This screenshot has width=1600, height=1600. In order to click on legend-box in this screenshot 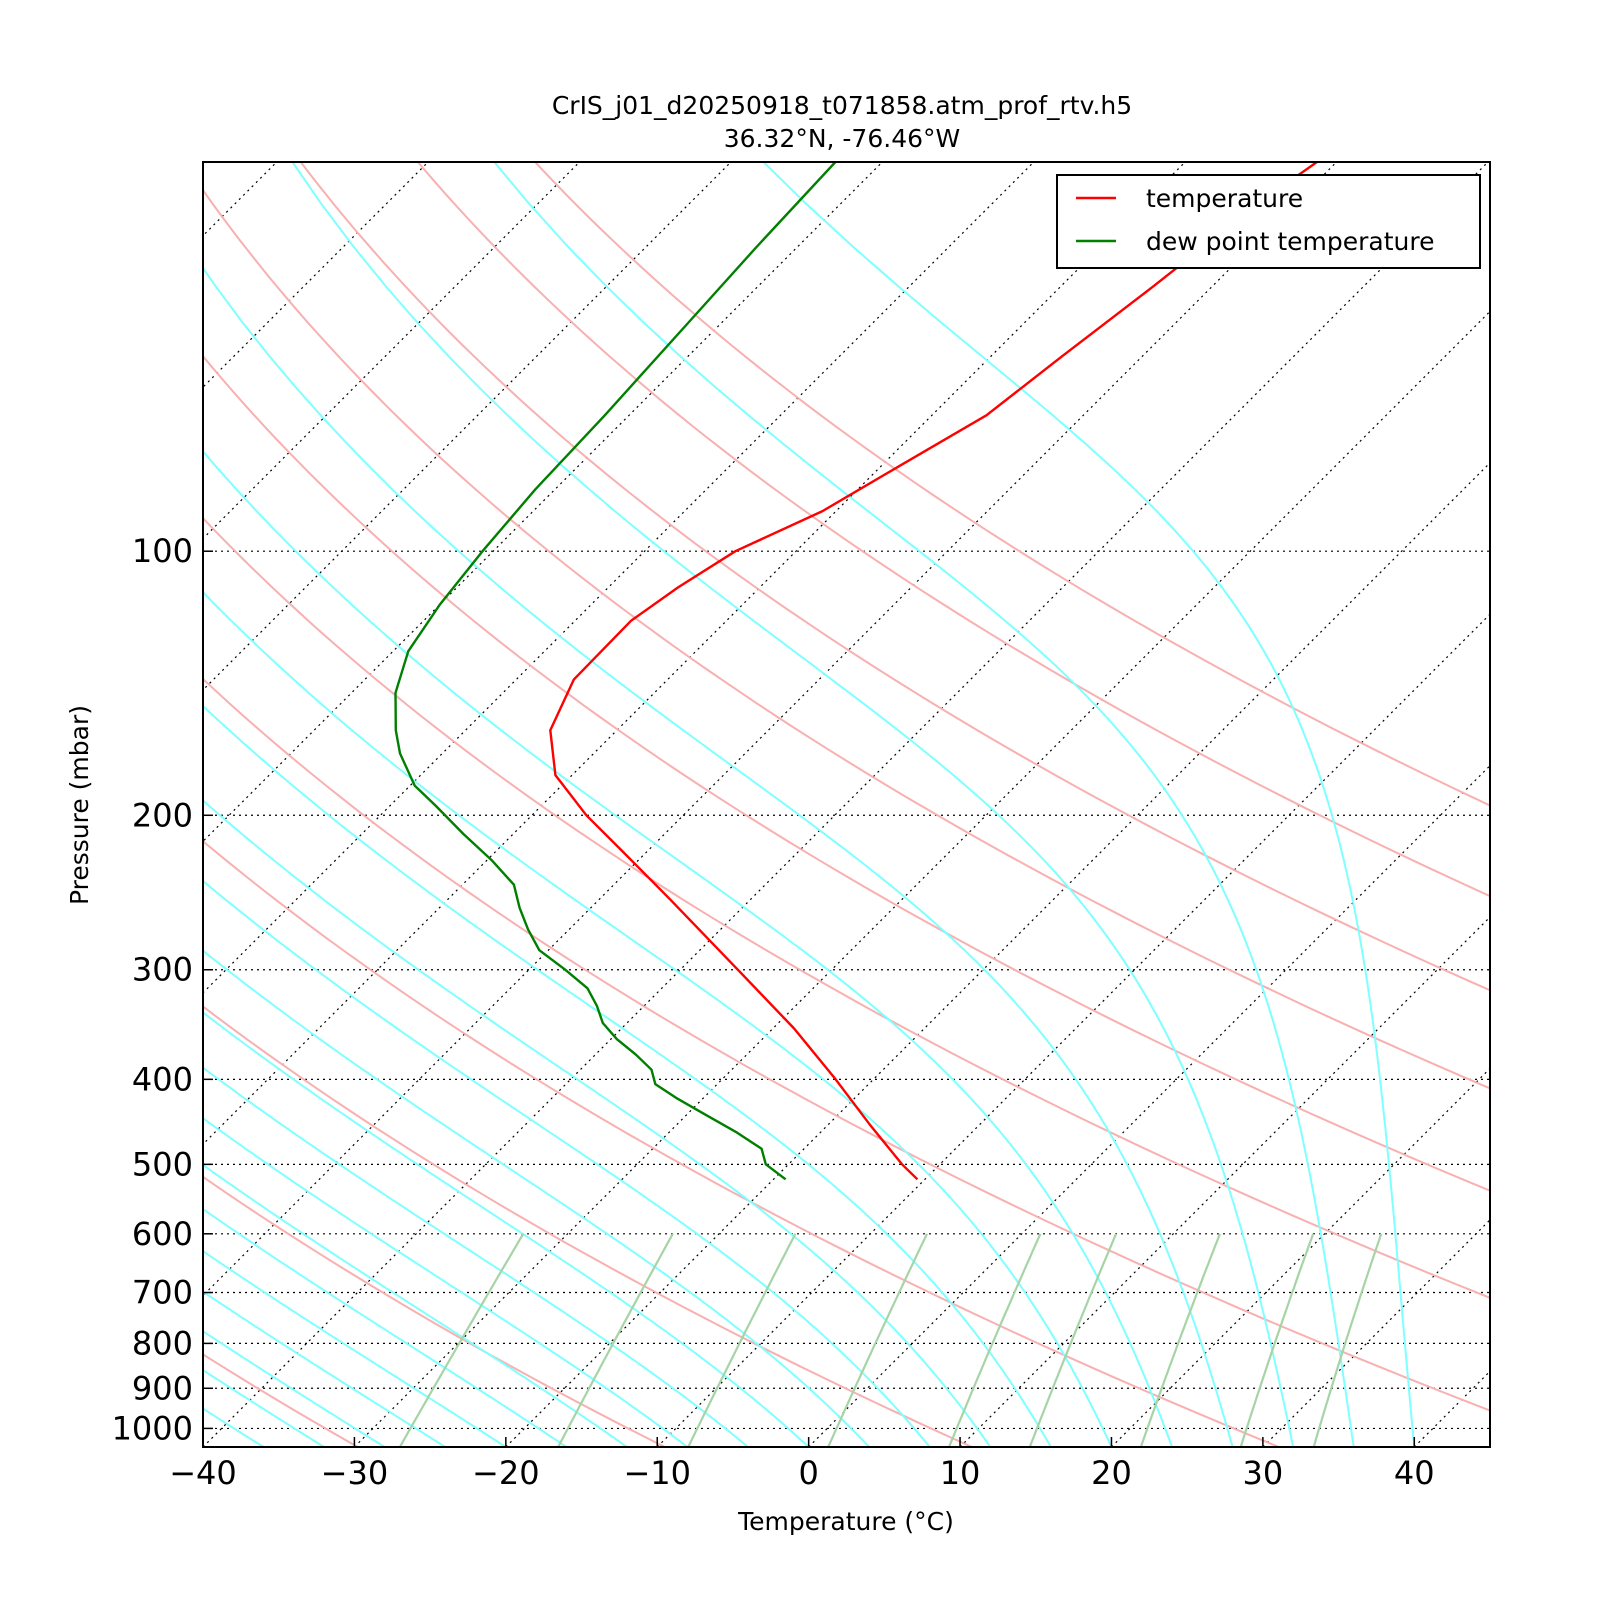, I will do `click(1268, 221)`.